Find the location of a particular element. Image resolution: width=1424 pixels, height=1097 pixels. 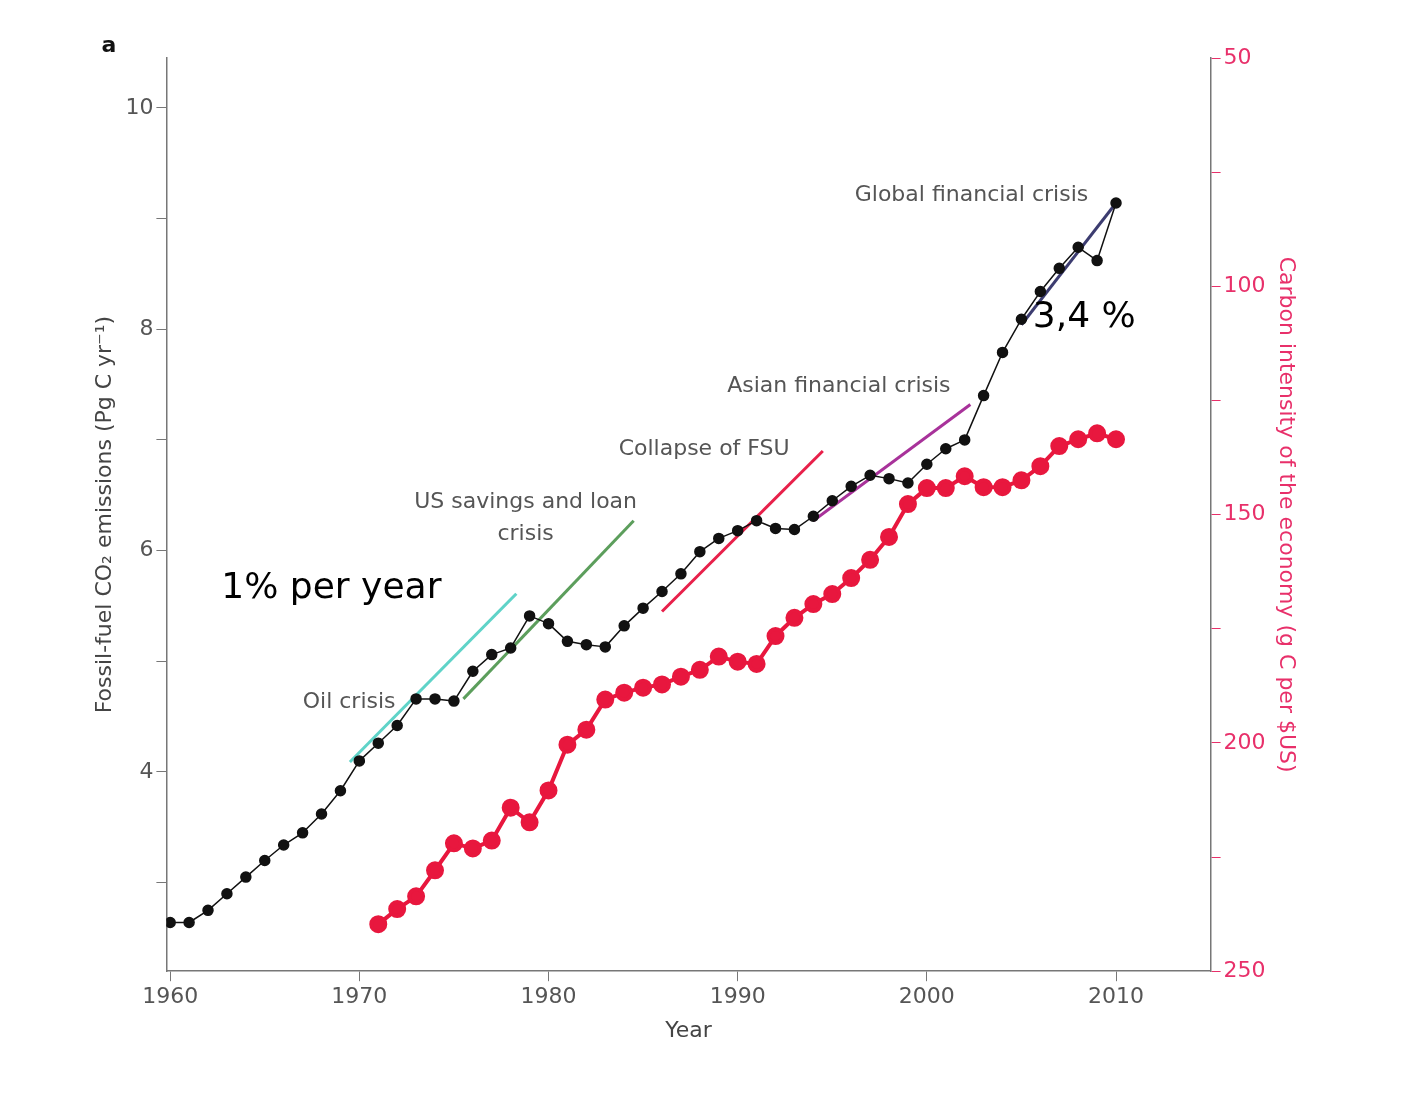

x-tick-label: 2010 is located at coordinates (1116, 996).